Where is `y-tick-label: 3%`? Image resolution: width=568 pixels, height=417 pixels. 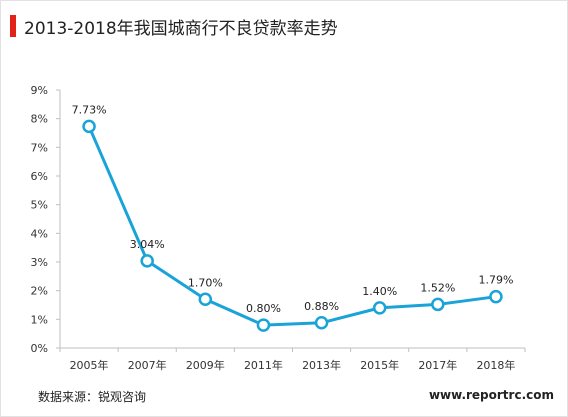 y-tick-label: 3% is located at coordinates (39, 262).